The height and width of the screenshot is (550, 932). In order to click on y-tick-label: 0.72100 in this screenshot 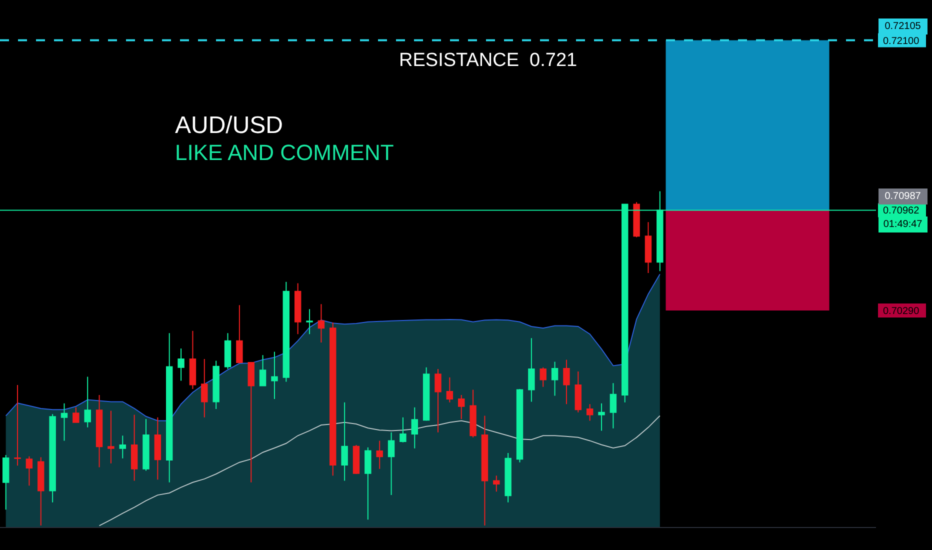, I will do `click(901, 41)`.